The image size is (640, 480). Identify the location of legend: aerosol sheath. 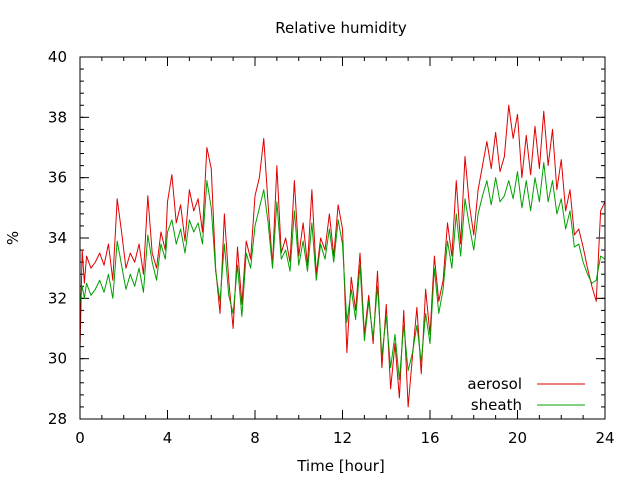
(526, 394).